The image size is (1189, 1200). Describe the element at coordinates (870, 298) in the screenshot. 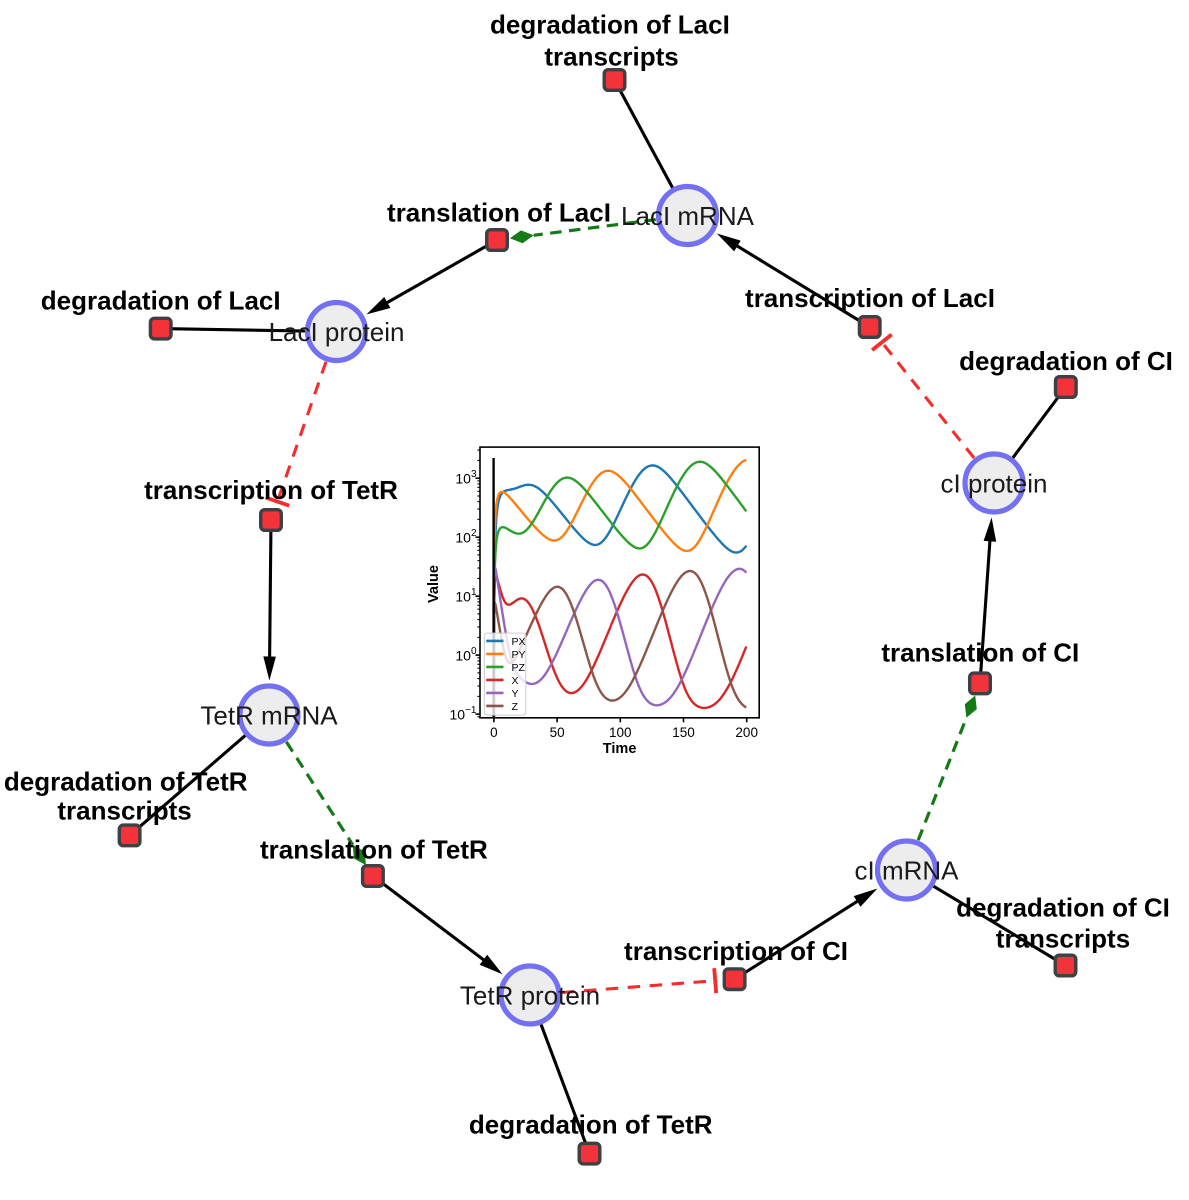

I see `svg-text: transcription of LacI` at that location.